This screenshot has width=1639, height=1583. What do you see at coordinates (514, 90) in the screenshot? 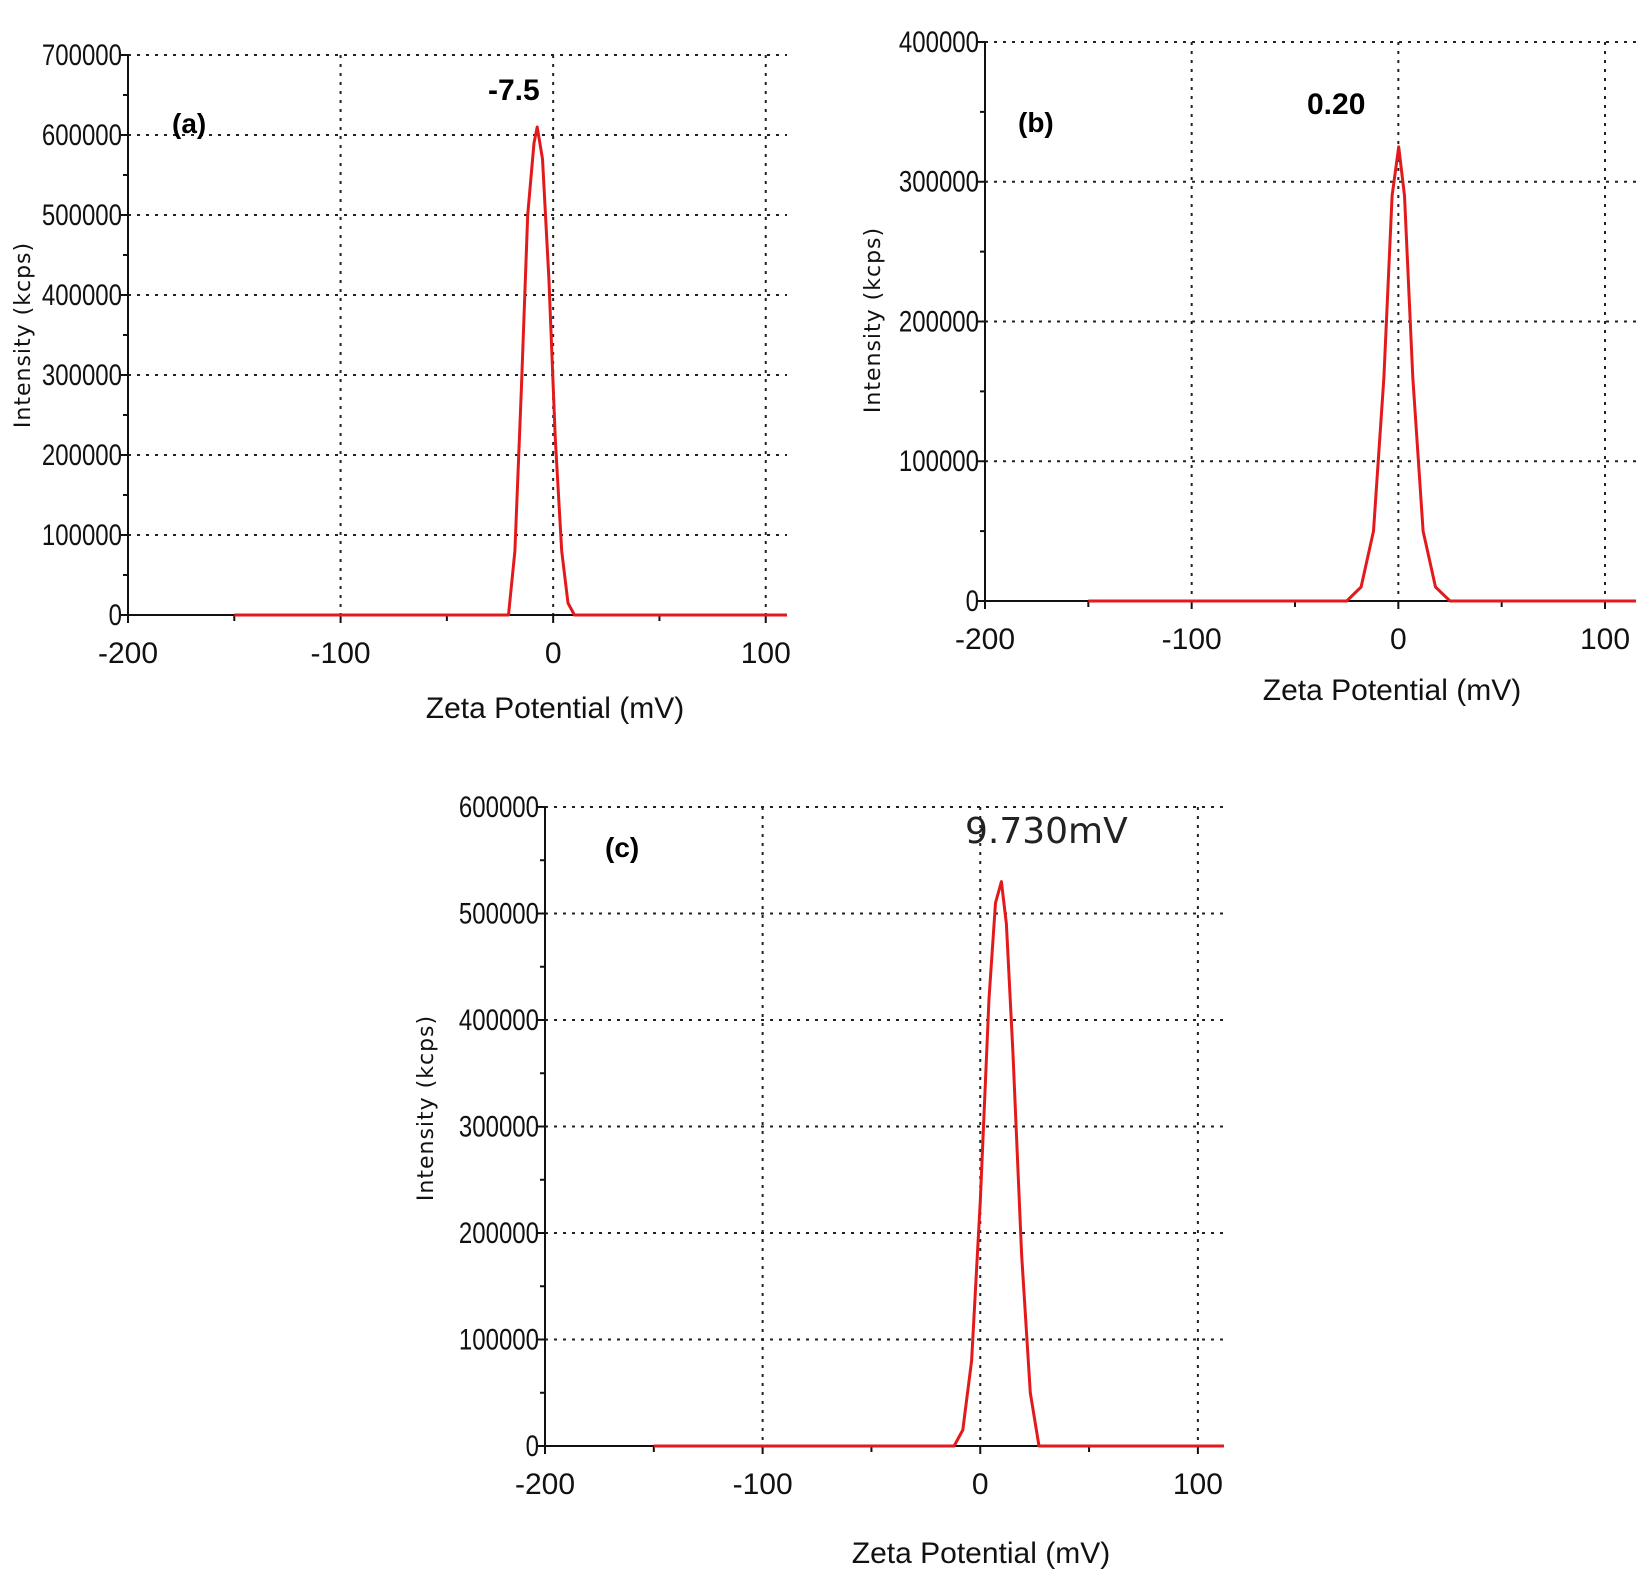
I see `peak-annotation: -7.5` at bounding box center [514, 90].